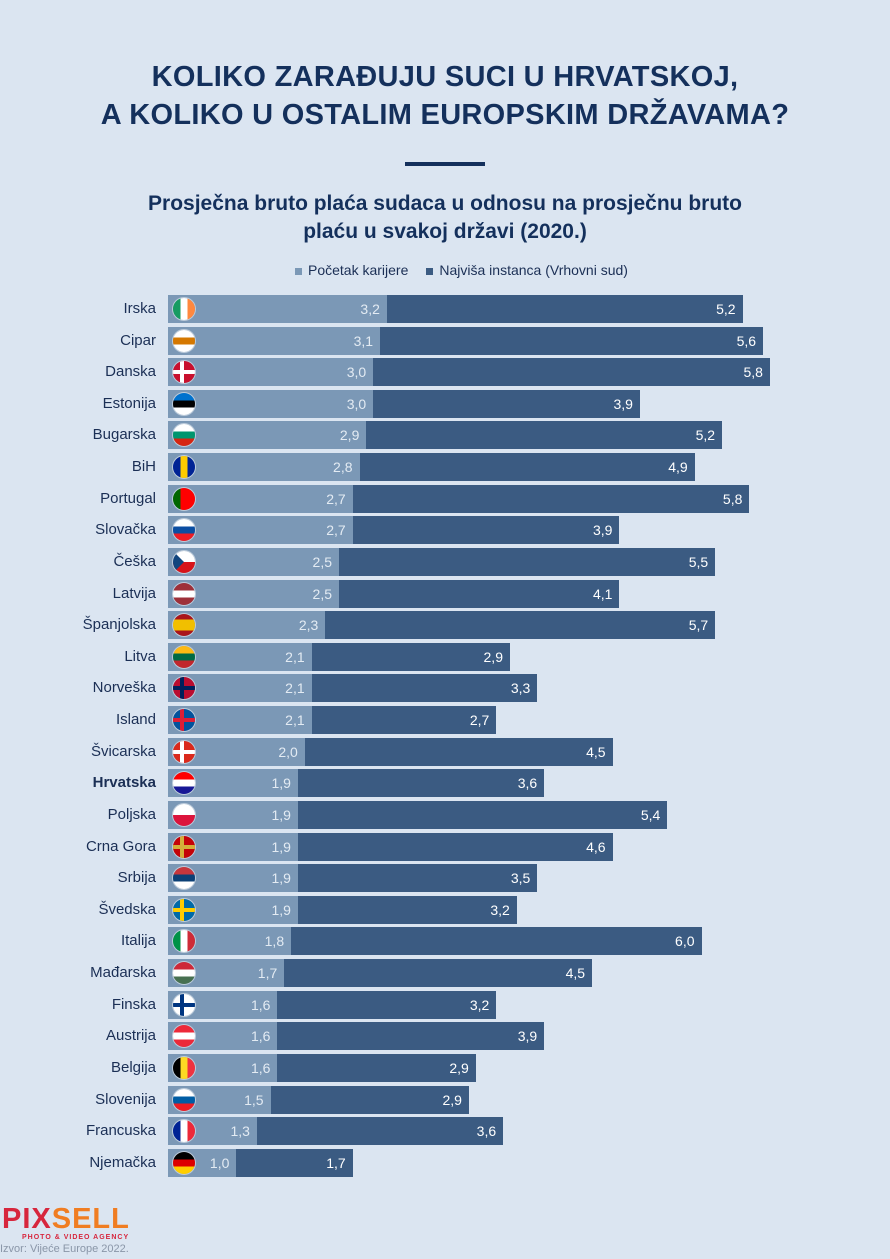  Describe the element at coordinates (445, 1004) in the screenshot. I see `bar-row: Finska 1,6 3,2` at that location.